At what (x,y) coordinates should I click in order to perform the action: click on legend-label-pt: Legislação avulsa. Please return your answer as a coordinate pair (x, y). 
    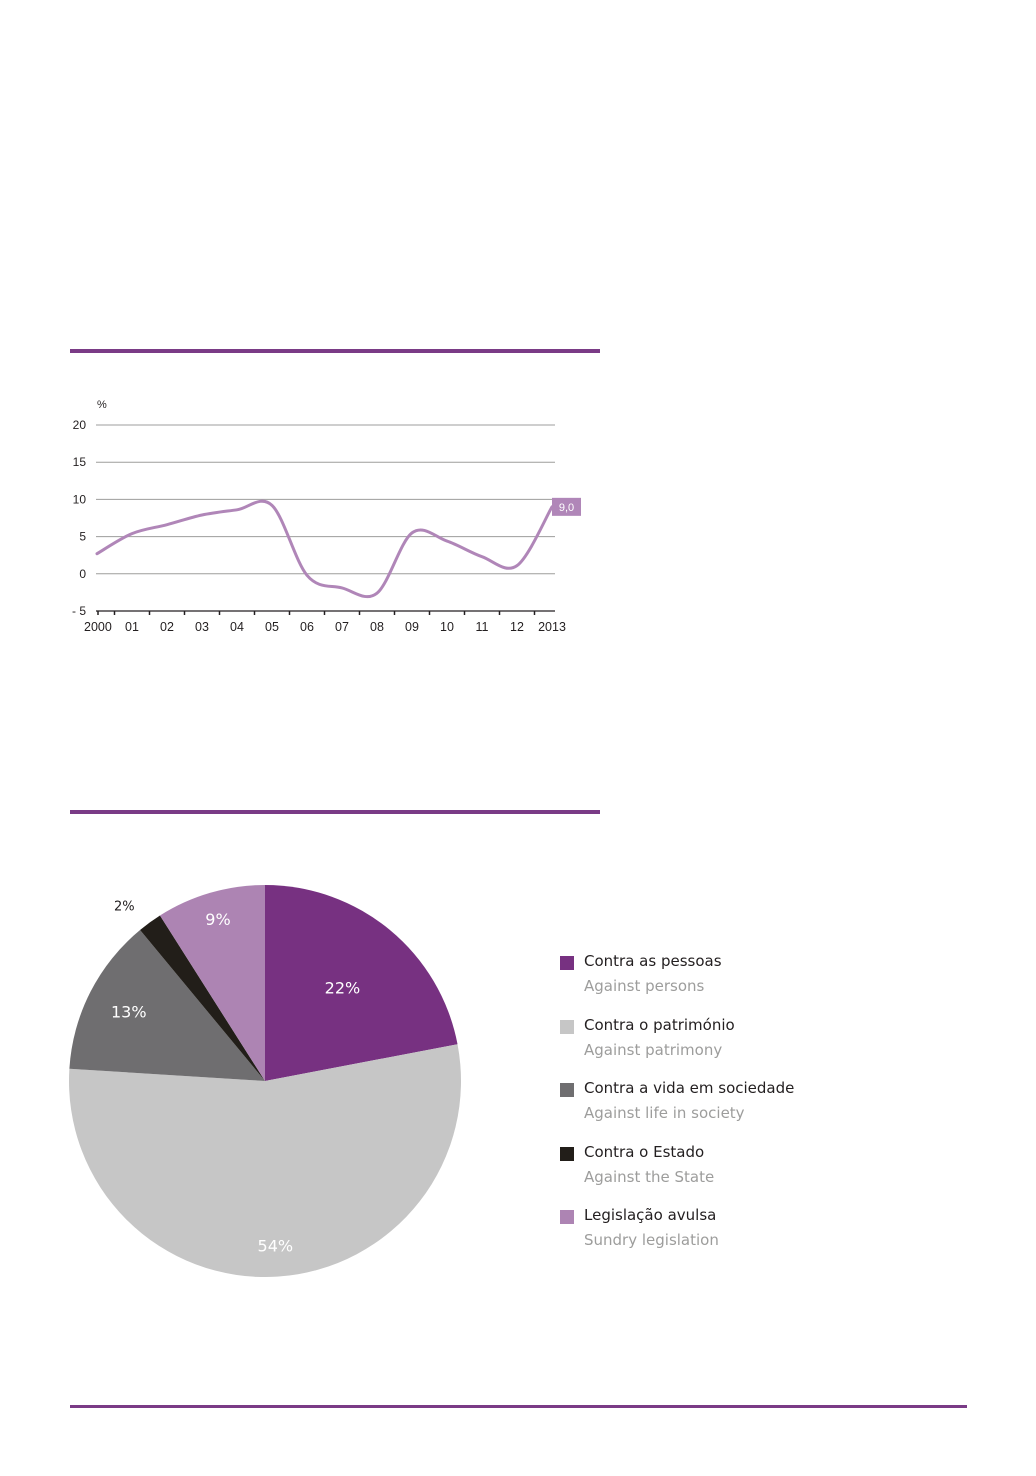
    Looking at the image, I should click on (650, 1215).